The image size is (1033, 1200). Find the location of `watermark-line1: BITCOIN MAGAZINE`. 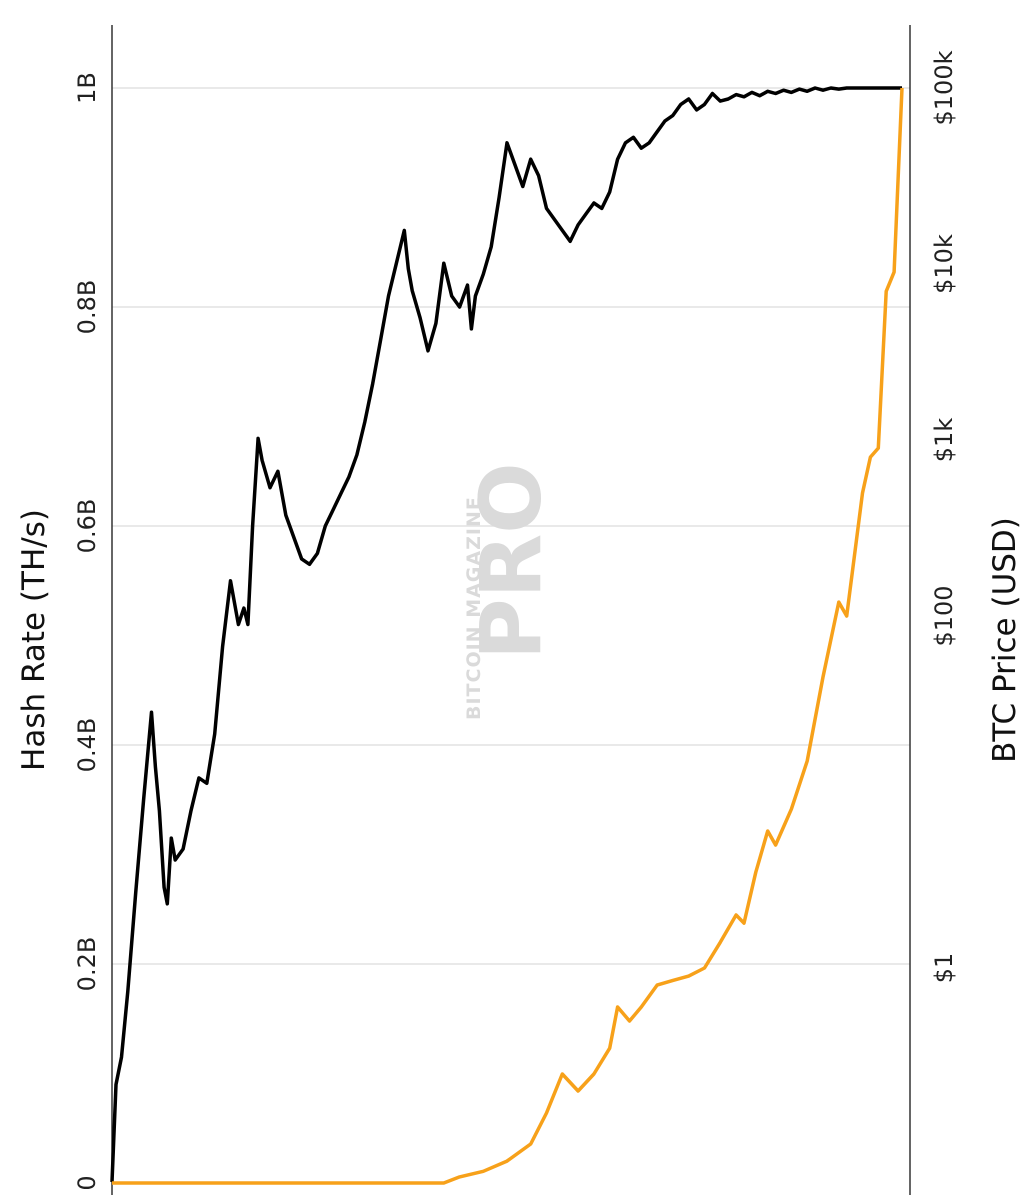

watermark-line1: BITCOIN MAGAZINE is located at coordinates (474, 608).